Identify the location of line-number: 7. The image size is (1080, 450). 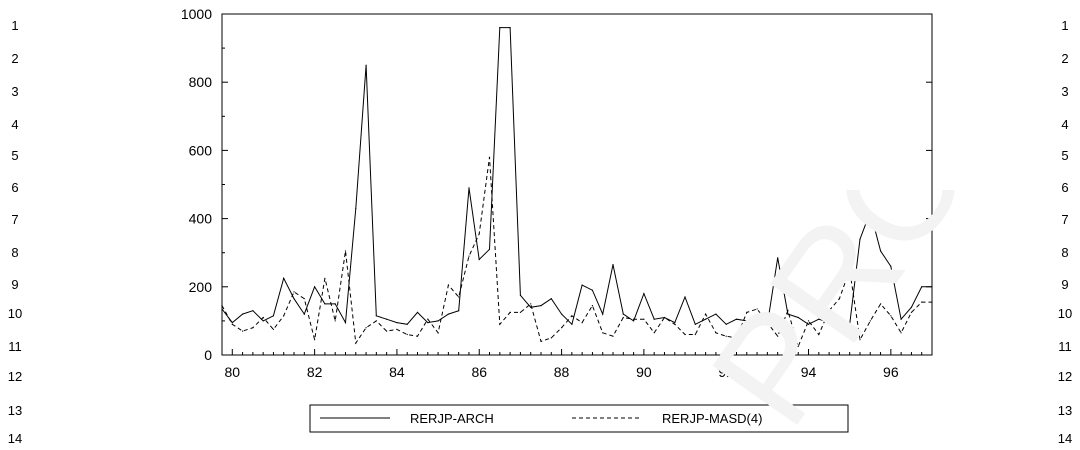
(1065, 219).